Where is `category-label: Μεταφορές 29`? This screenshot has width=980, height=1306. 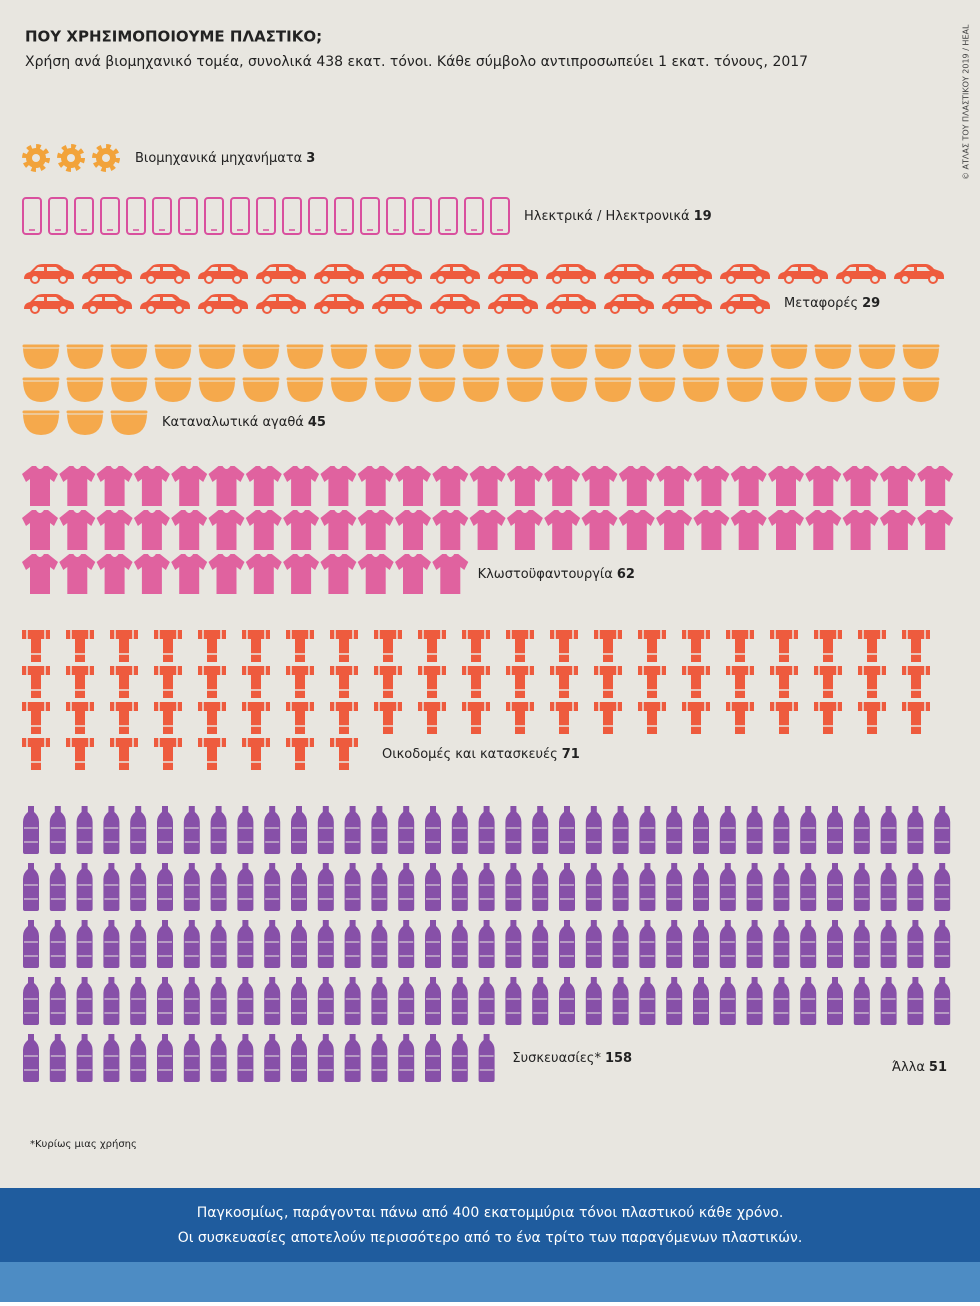
category-label: Μεταφορές 29 is located at coordinates (832, 303).